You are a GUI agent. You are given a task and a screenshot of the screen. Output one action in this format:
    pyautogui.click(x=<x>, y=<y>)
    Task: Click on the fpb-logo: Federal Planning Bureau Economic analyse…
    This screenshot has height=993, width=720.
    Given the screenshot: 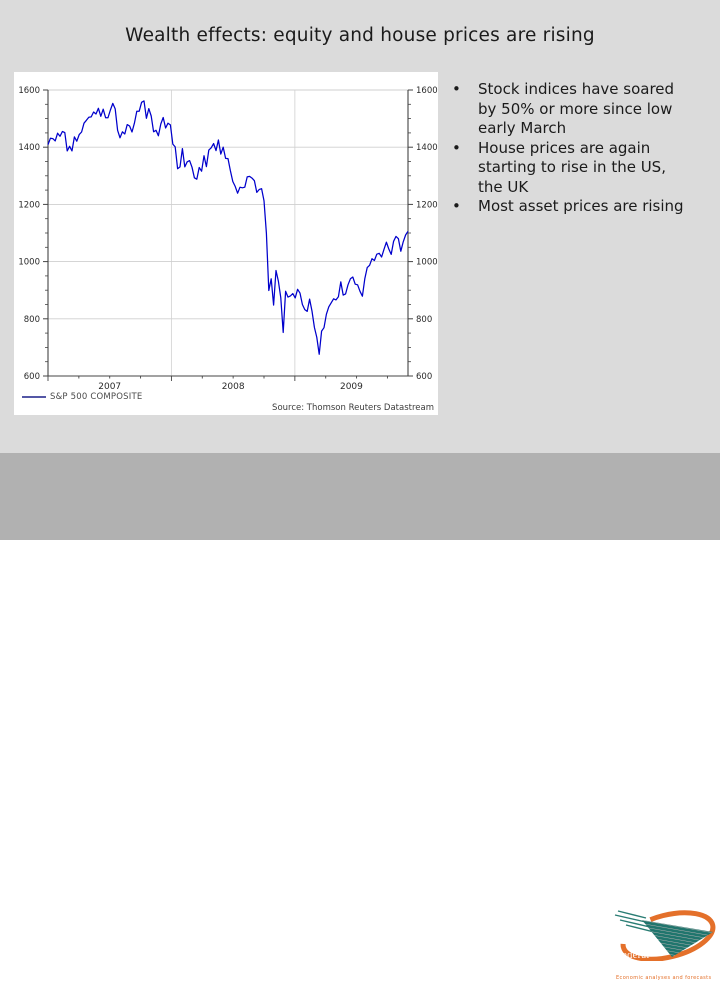 What is the action you would take?
    pyautogui.click(x=665, y=949)
    